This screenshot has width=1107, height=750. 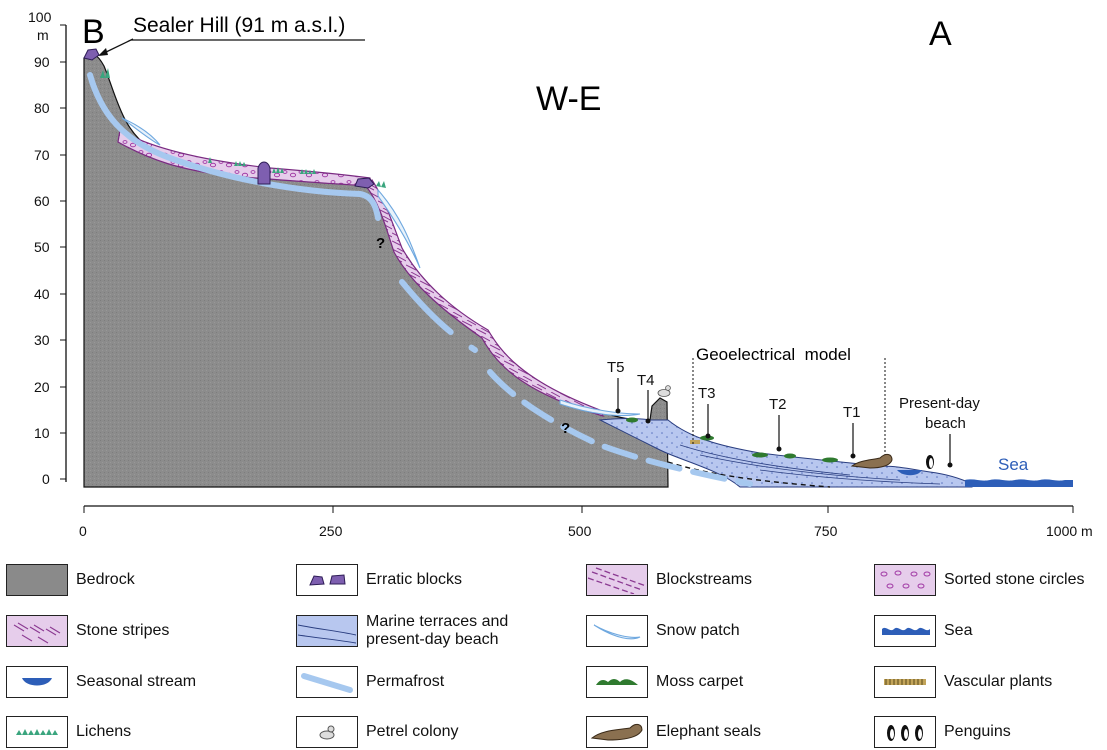 What do you see at coordinates (327, 732) in the screenshot?
I see `petrel-colony-icon` at bounding box center [327, 732].